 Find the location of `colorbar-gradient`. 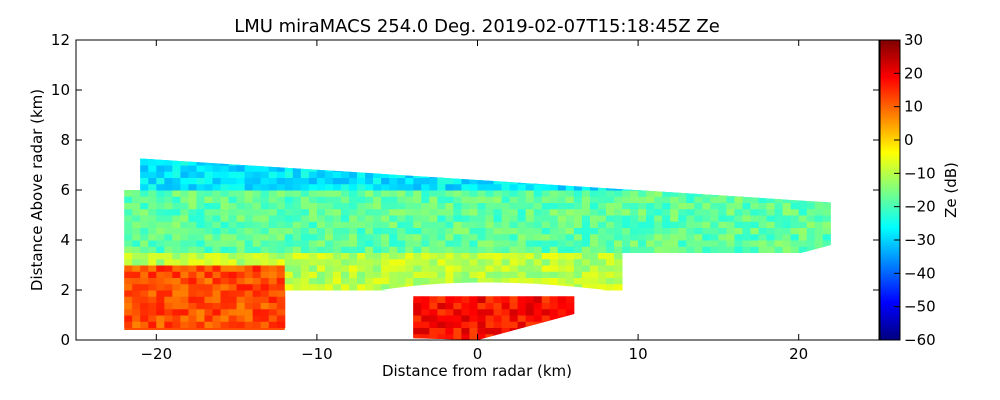

colorbar-gradient is located at coordinates (890, 190).